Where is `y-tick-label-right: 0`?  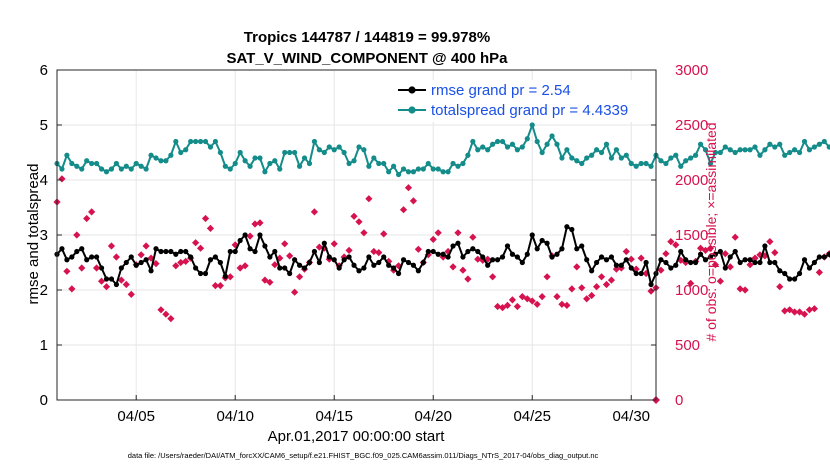 y-tick-label-right: 0 is located at coordinates (679, 400).